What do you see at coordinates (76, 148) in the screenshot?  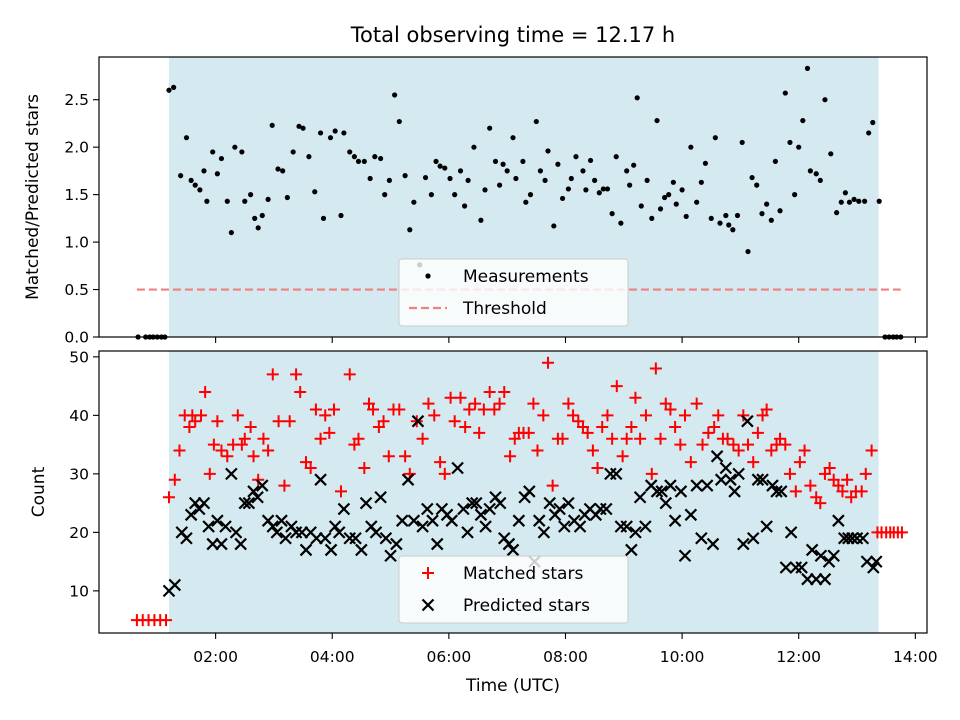 I see `y-tick-label: 2.0` at bounding box center [76, 148].